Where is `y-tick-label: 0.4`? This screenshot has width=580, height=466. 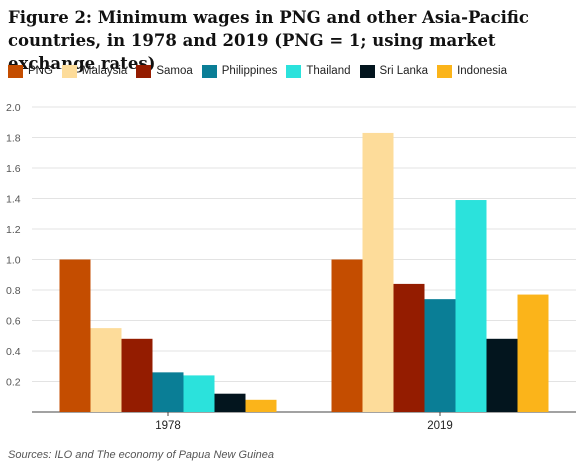
y-tick-label: 0.4 is located at coordinates (13, 352).